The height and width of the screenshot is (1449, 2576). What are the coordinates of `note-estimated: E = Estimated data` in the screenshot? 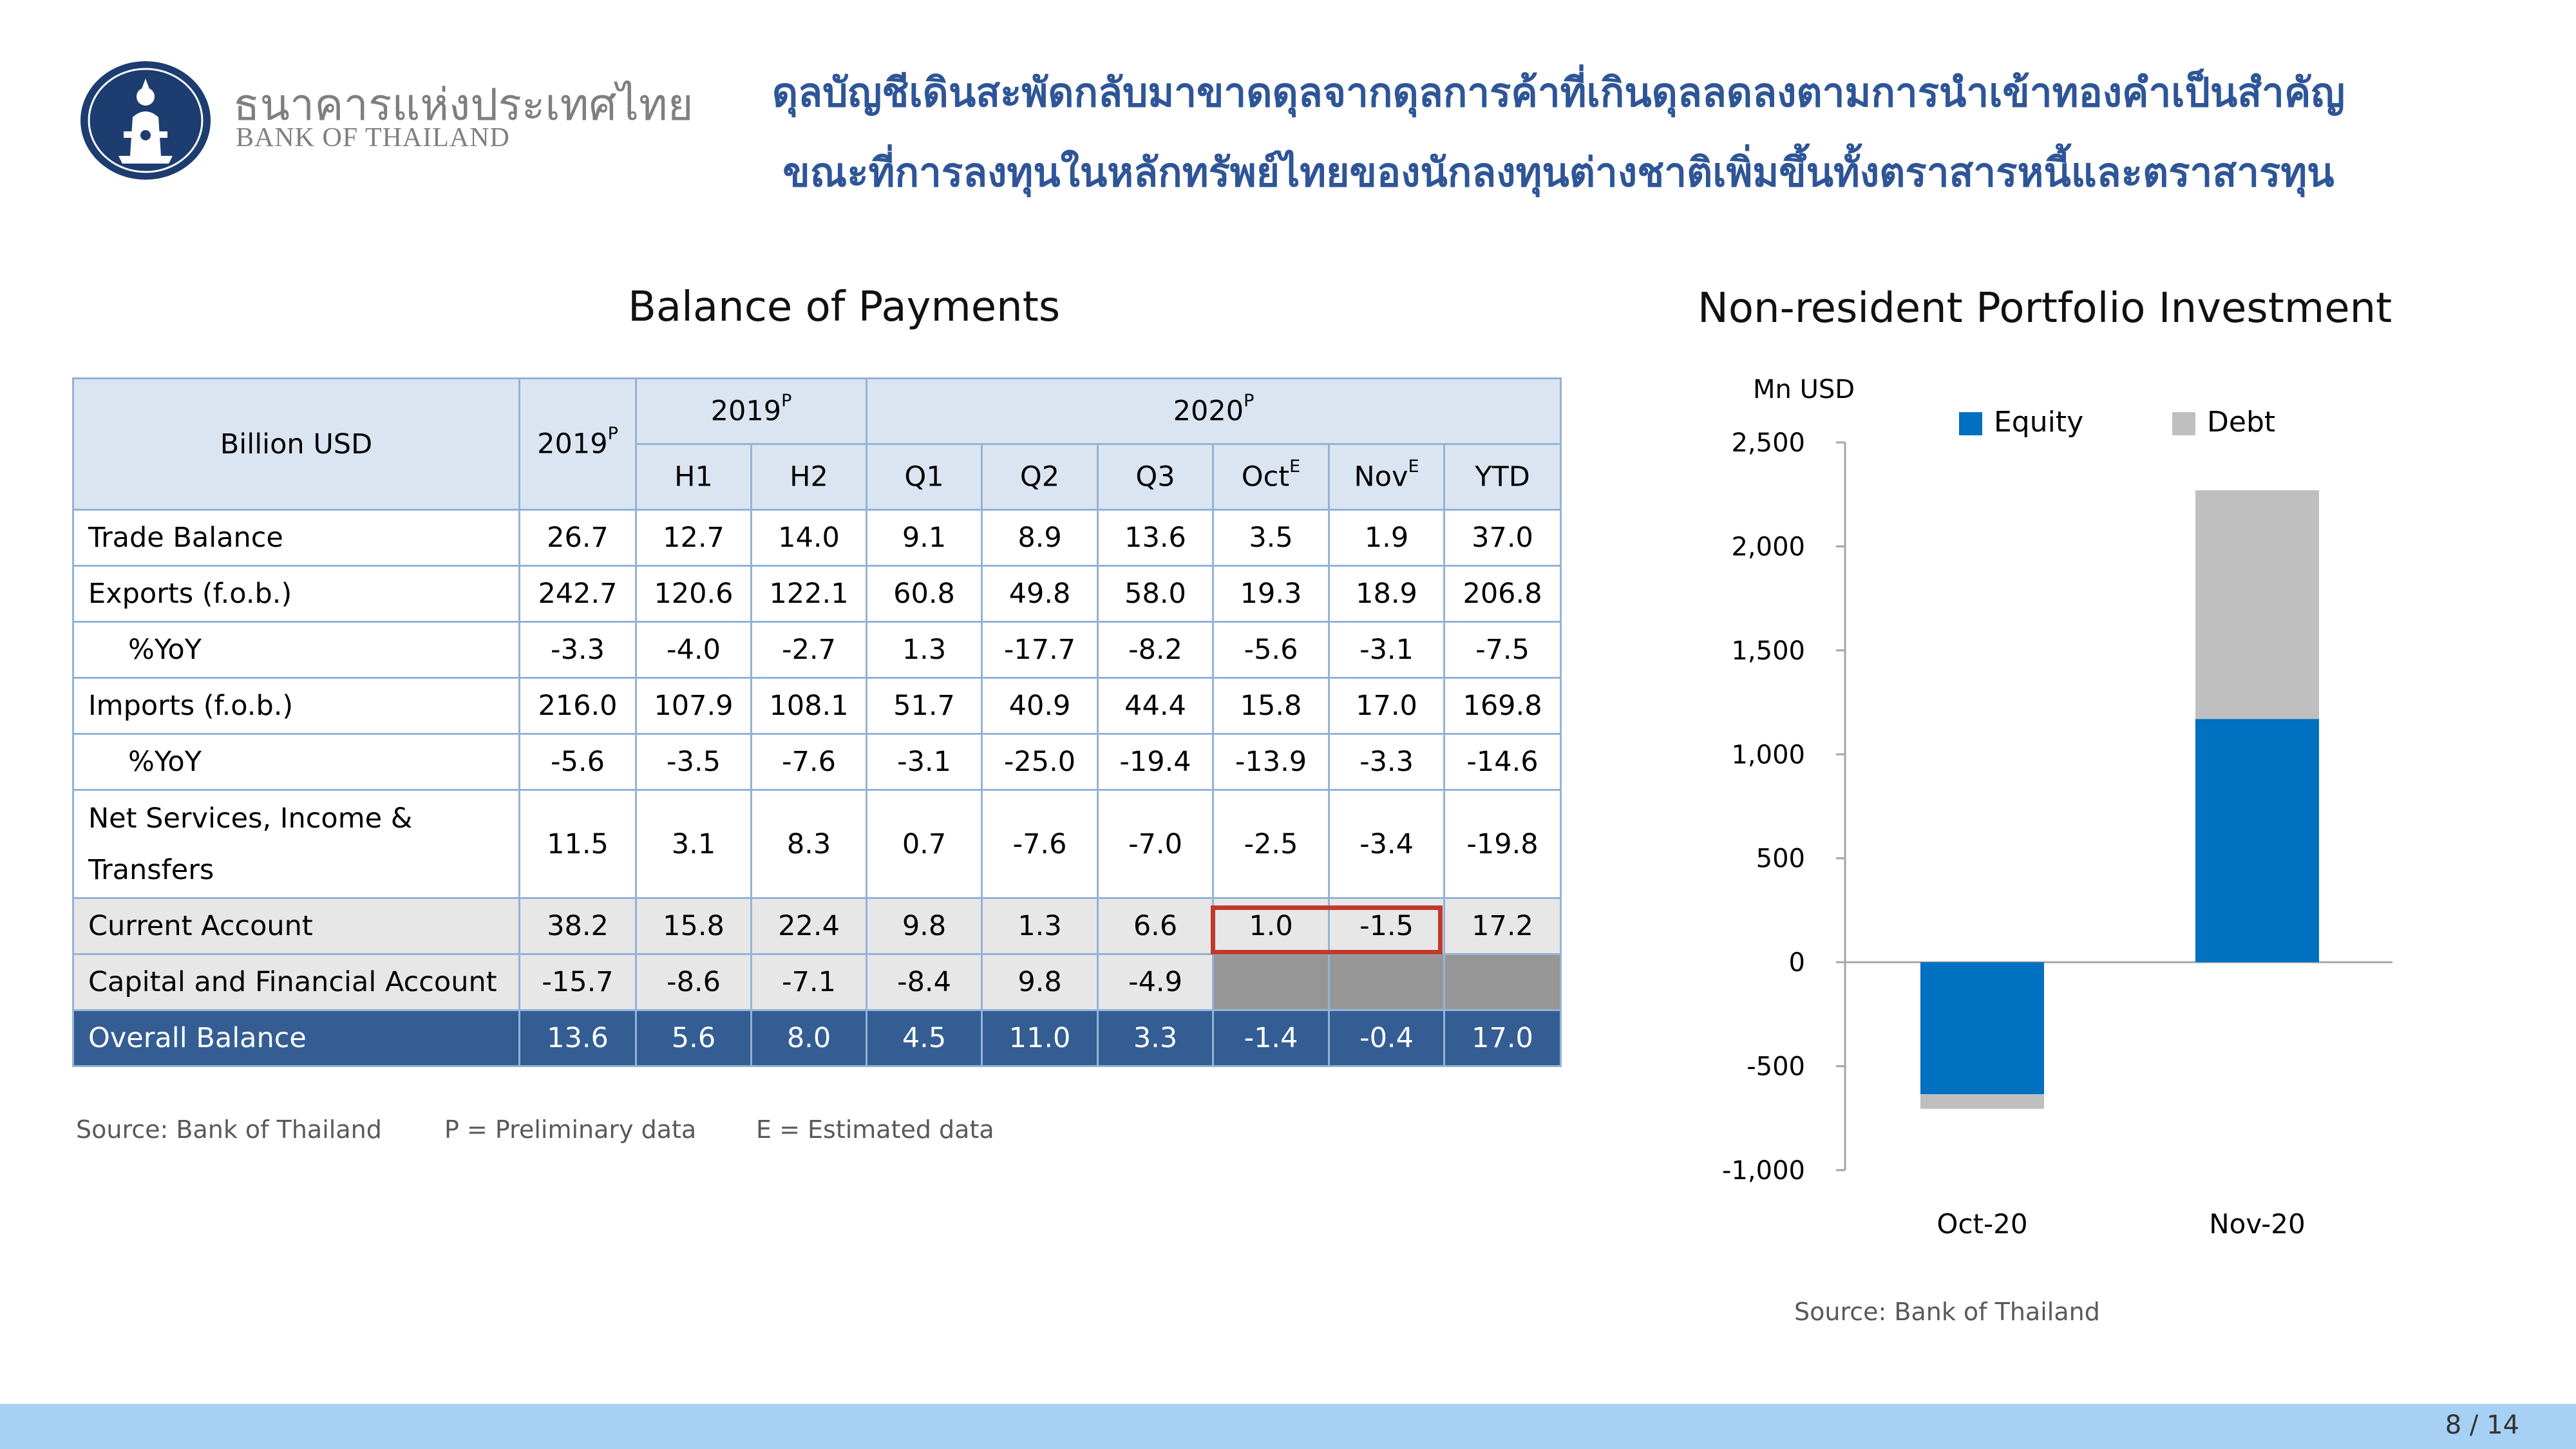 It's located at (875, 1129).